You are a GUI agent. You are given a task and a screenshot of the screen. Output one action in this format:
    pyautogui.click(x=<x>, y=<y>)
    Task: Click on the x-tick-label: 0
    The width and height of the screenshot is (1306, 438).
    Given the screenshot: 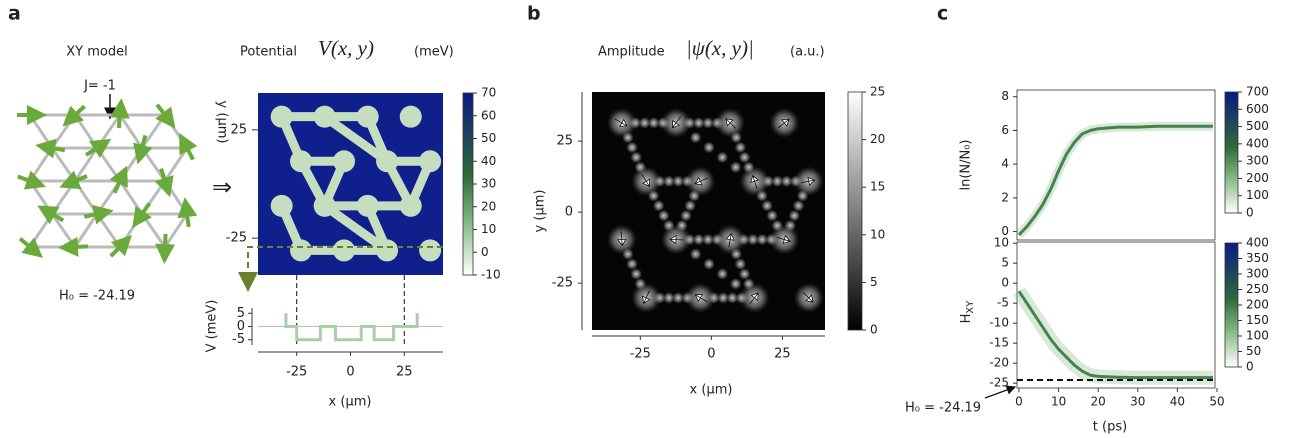 What is the action you would take?
    pyautogui.click(x=350, y=372)
    